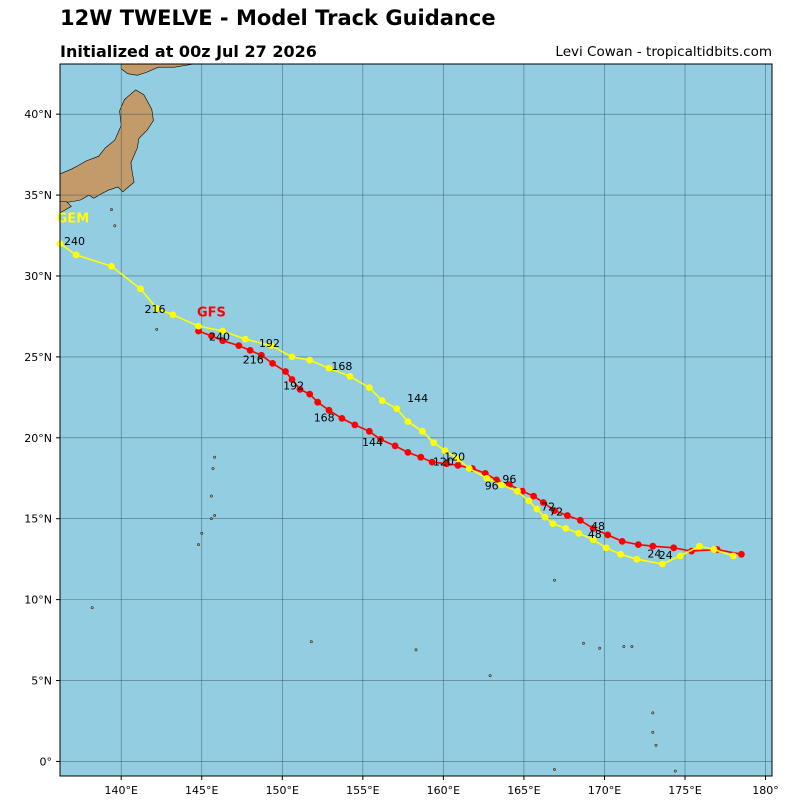 This screenshot has height=800, width=800. I want to click on gfs-hour-label: 48, so click(595, 534).